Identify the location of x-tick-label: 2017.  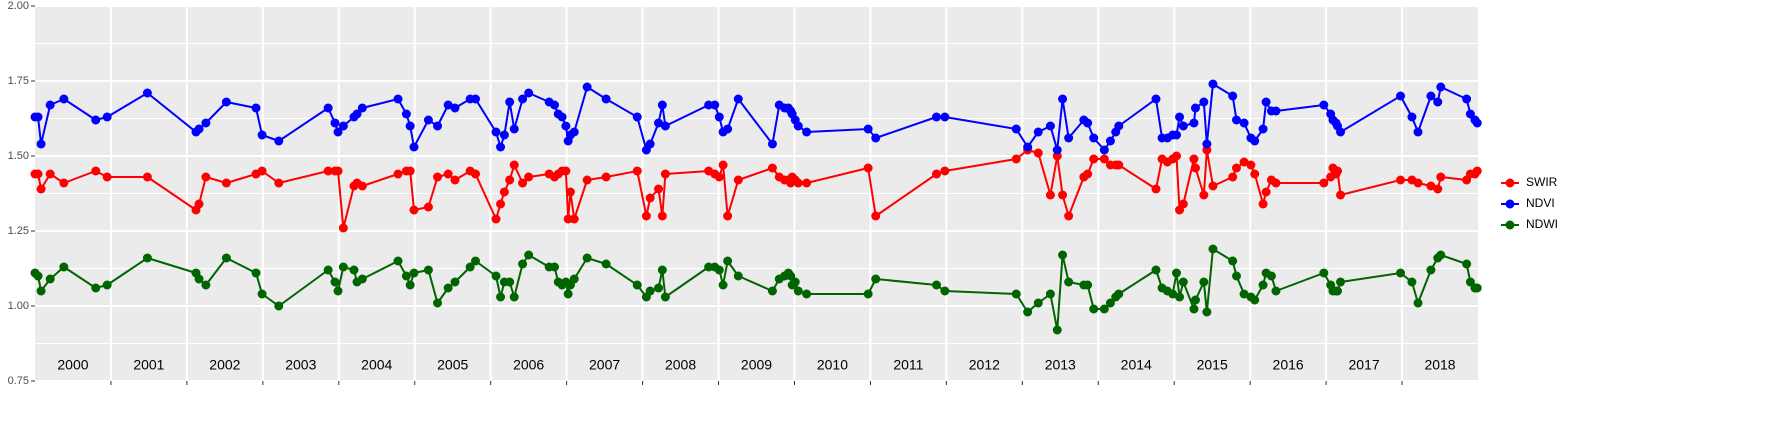
(1364, 365).